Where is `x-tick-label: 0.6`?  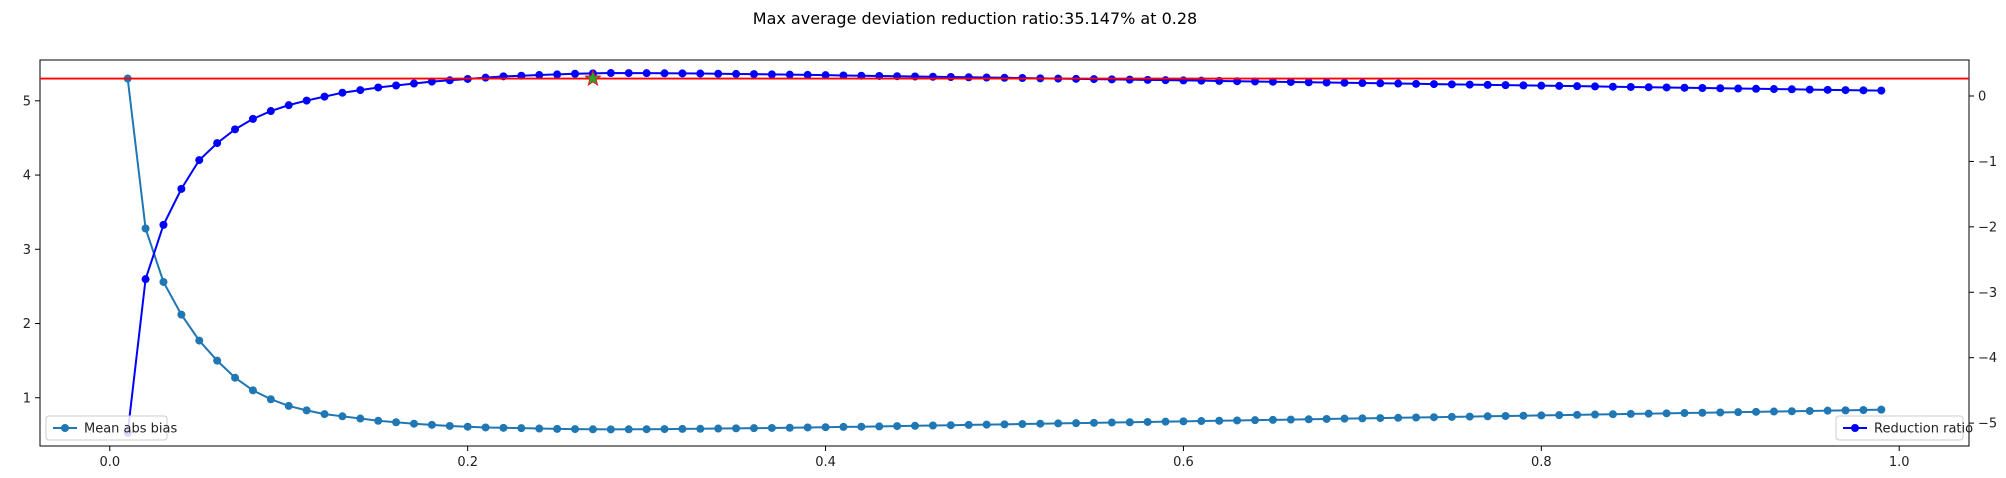
x-tick-label: 0.6 is located at coordinates (1183, 462).